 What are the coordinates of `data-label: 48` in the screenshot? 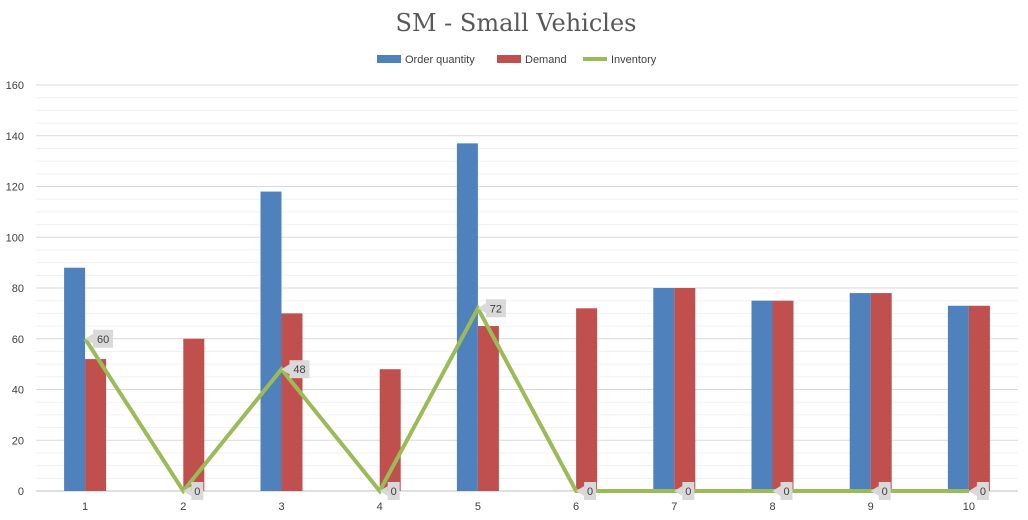 It's located at (295, 369).